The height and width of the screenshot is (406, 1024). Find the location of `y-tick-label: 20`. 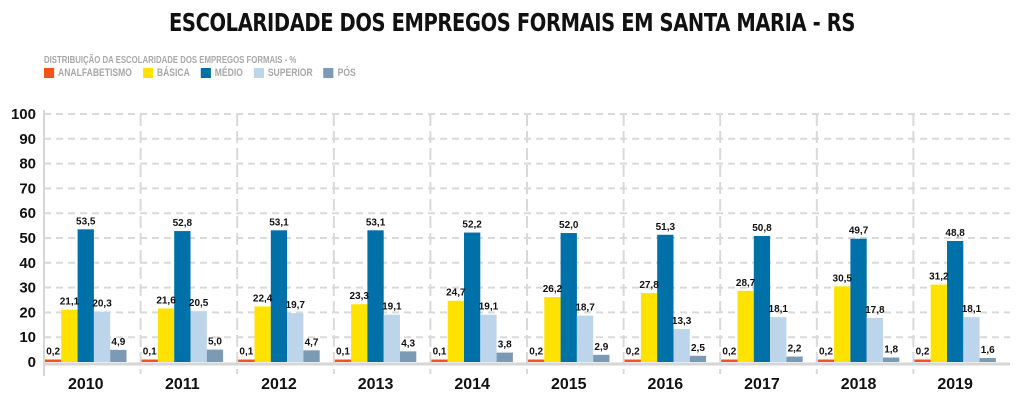

y-tick-label: 20 is located at coordinates (27, 312).